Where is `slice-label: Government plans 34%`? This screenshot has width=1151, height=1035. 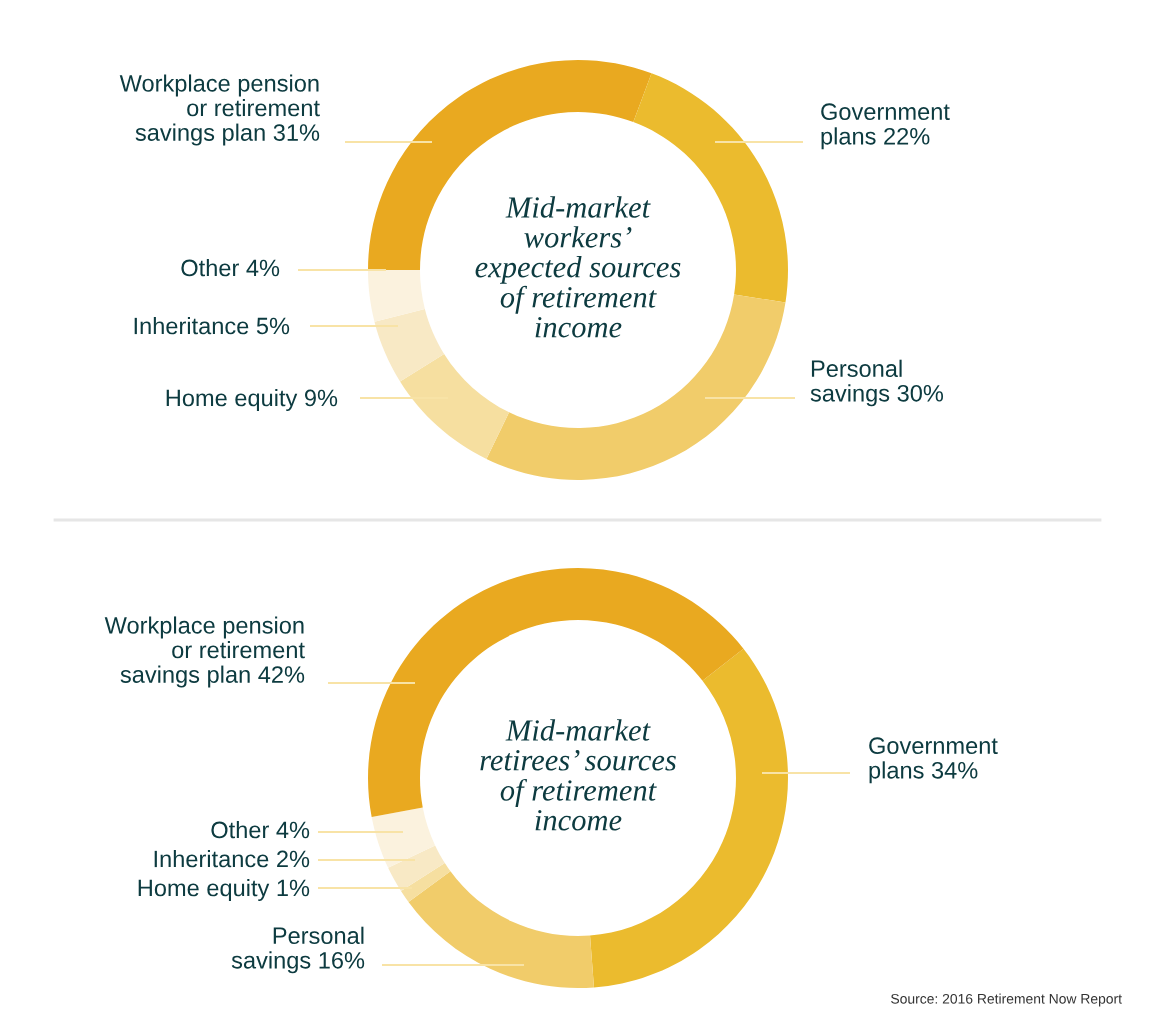 slice-label: Government plans 34% is located at coordinates (933, 760).